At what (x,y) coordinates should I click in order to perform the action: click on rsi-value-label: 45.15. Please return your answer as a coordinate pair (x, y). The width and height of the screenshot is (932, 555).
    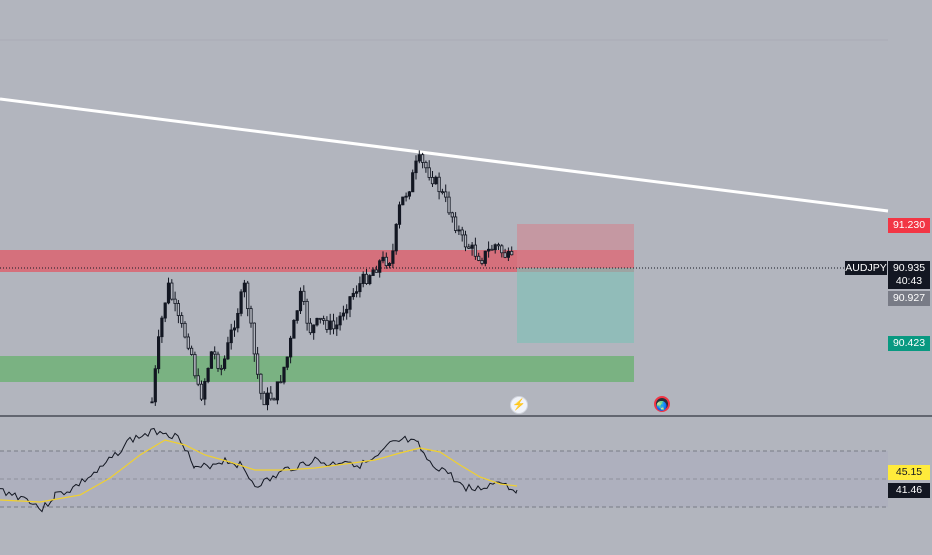
    Looking at the image, I should click on (909, 472).